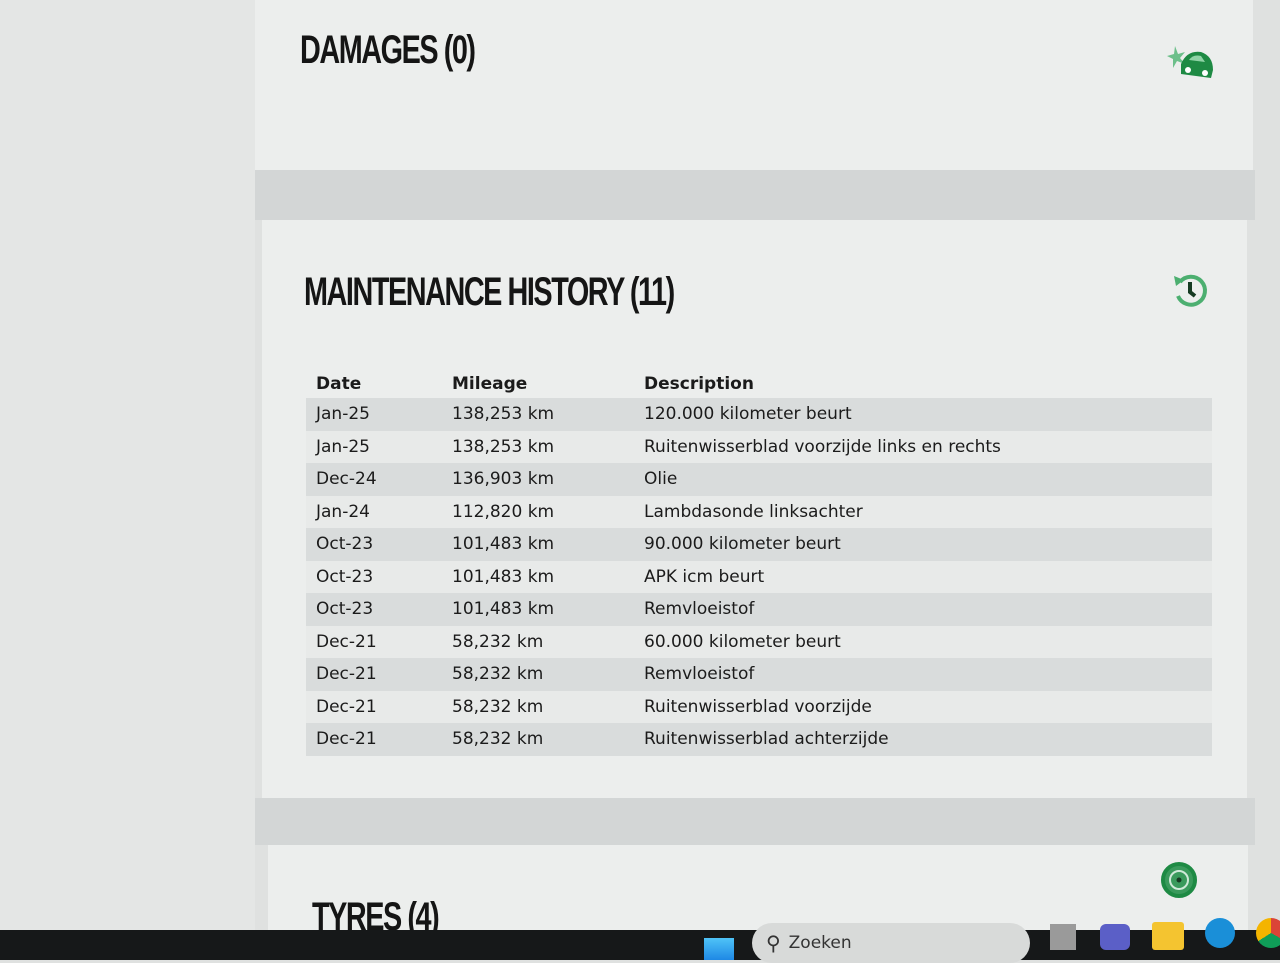 This screenshot has height=963, width=1280. I want to click on table-row: Oct-23 101,483 km Remvloeistof, so click(759, 609).